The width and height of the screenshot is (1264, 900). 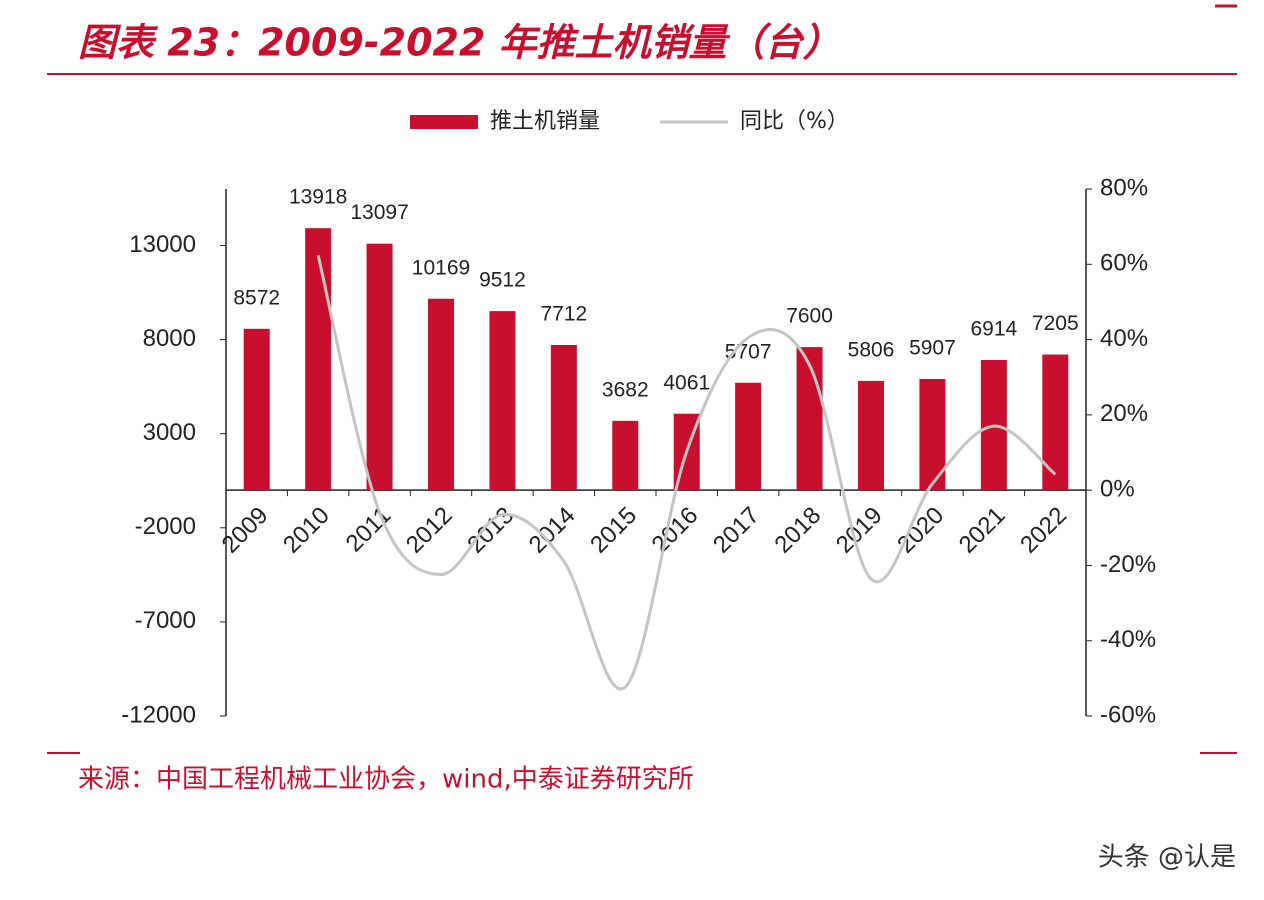 I want to click on value-label: 6914, so click(x=993, y=329).